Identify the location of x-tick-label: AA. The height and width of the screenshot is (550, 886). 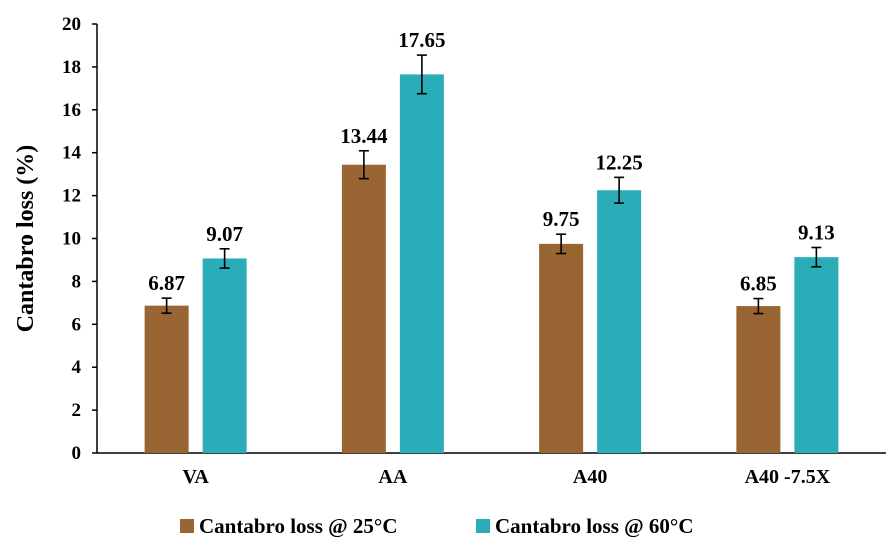
(392, 477).